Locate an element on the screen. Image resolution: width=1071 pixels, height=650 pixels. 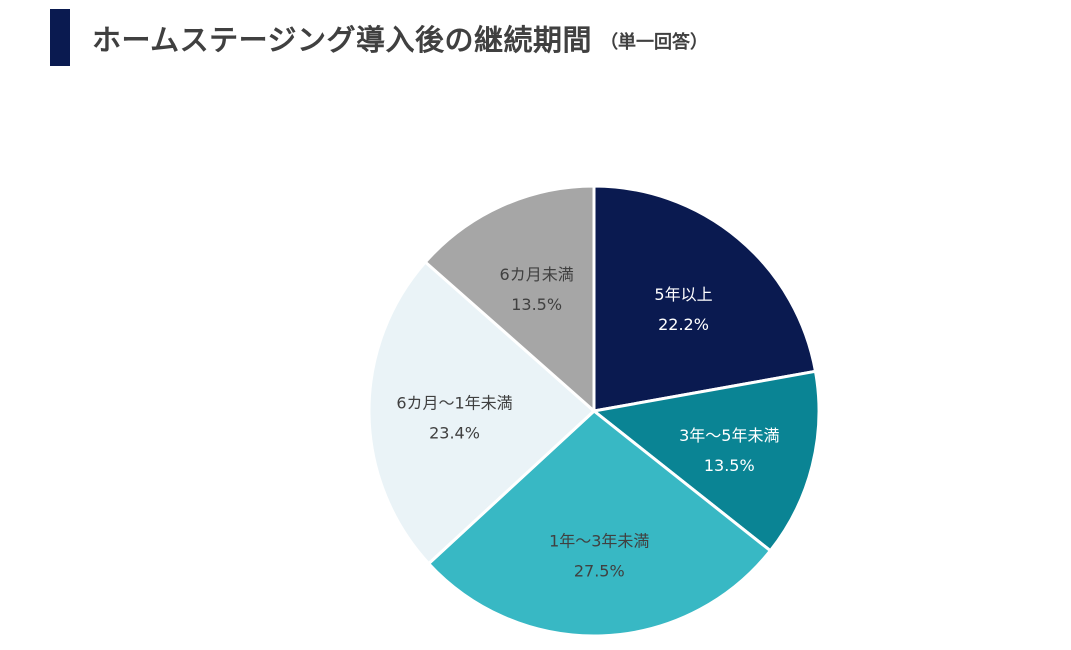
slice-category-label: 6カ月未満 is located at coordinates (537, 274).